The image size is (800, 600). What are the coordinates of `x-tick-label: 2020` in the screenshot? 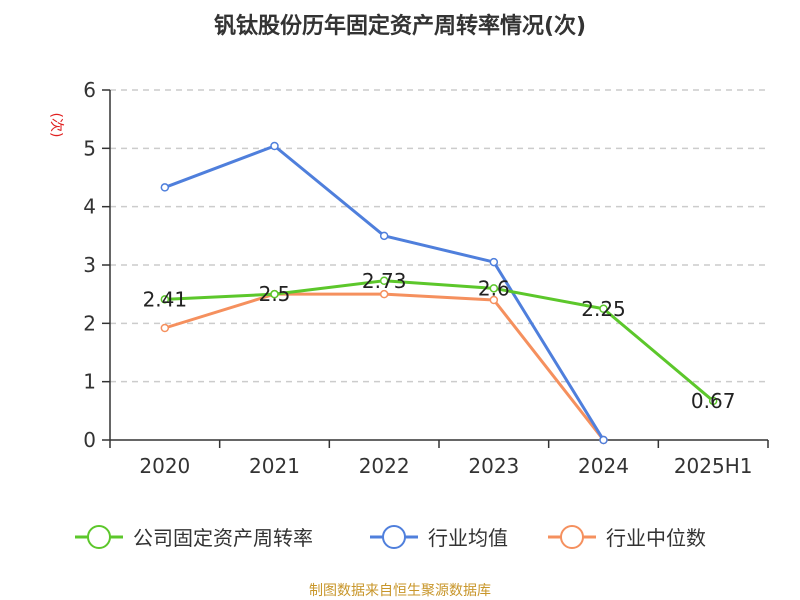 It's located at (164, 466).